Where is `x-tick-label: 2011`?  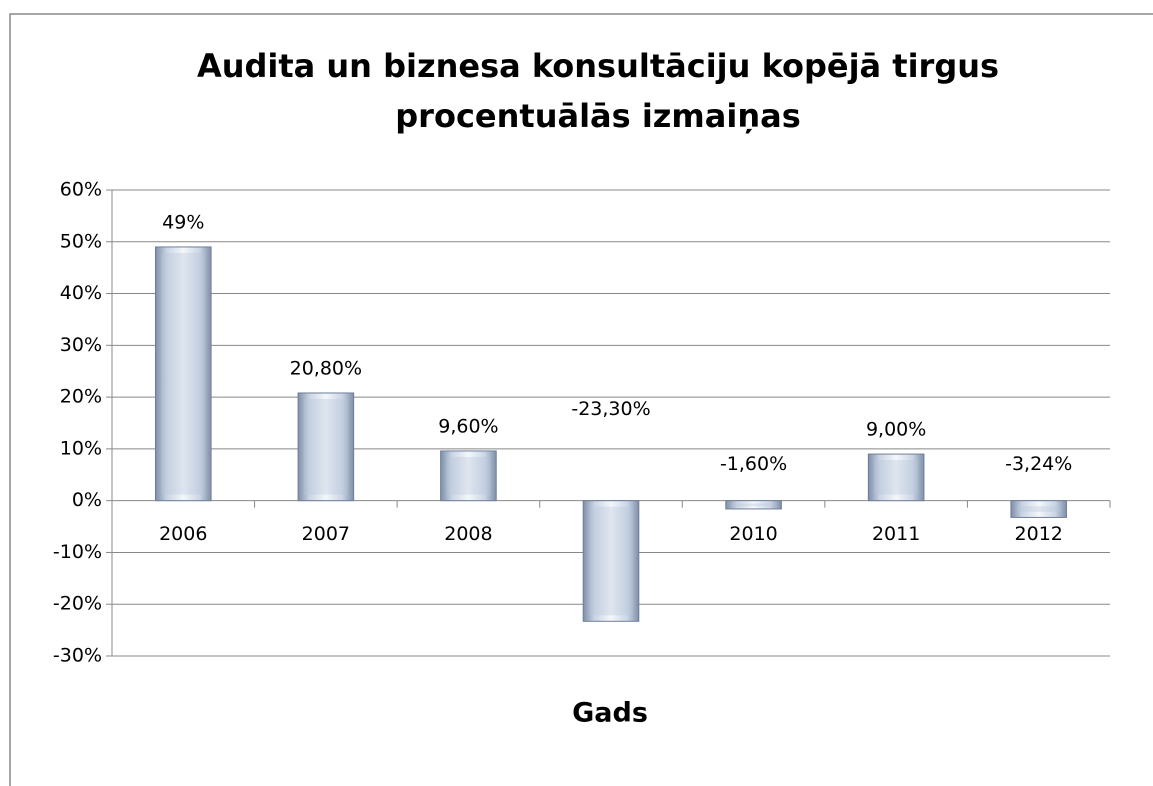
x-tick-label: 2011 is located at coordinates (896, 534).